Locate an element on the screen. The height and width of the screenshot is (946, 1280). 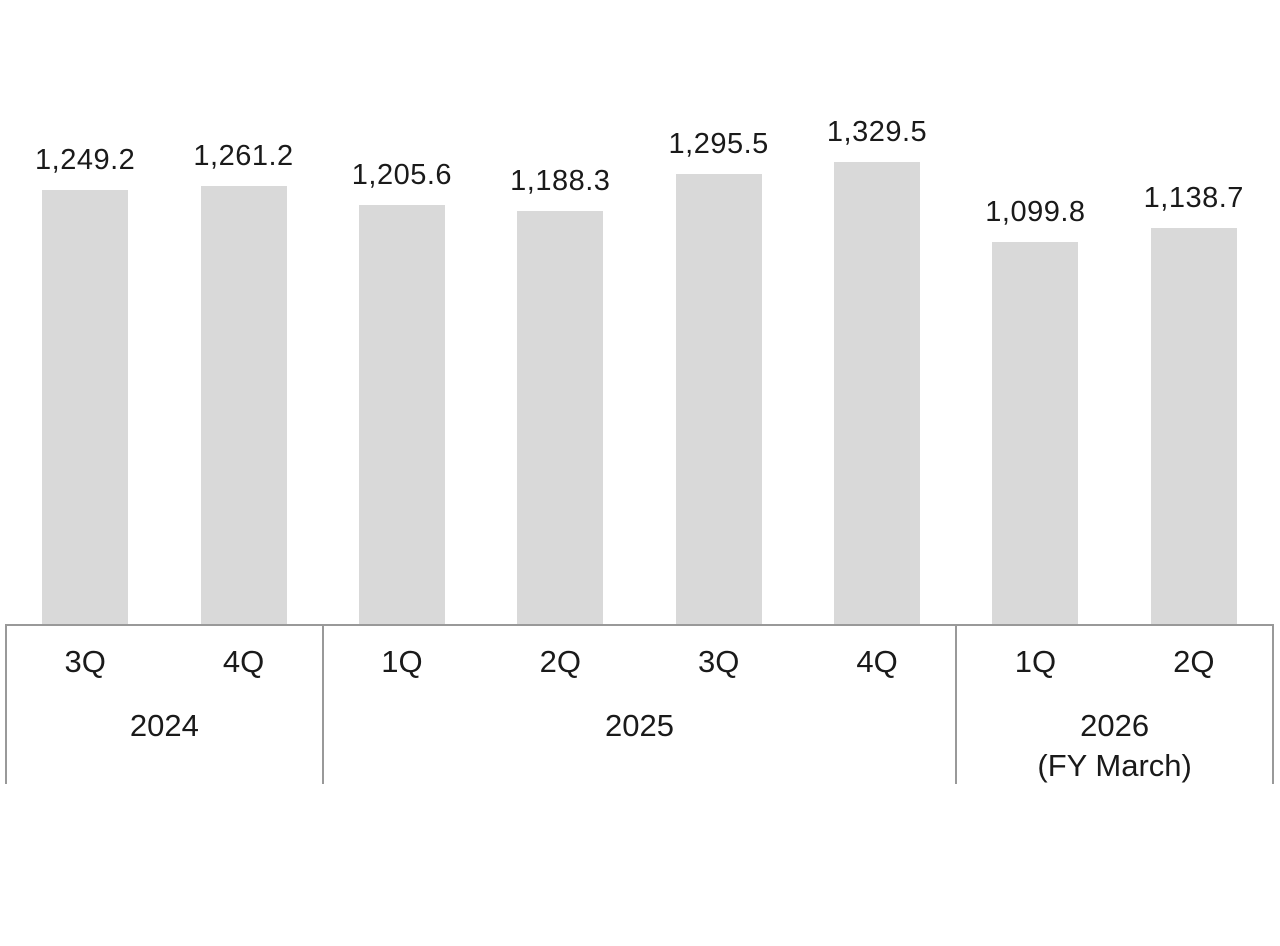
bar-value-label: 1,099.8 is located at coordinates (1035, 211).